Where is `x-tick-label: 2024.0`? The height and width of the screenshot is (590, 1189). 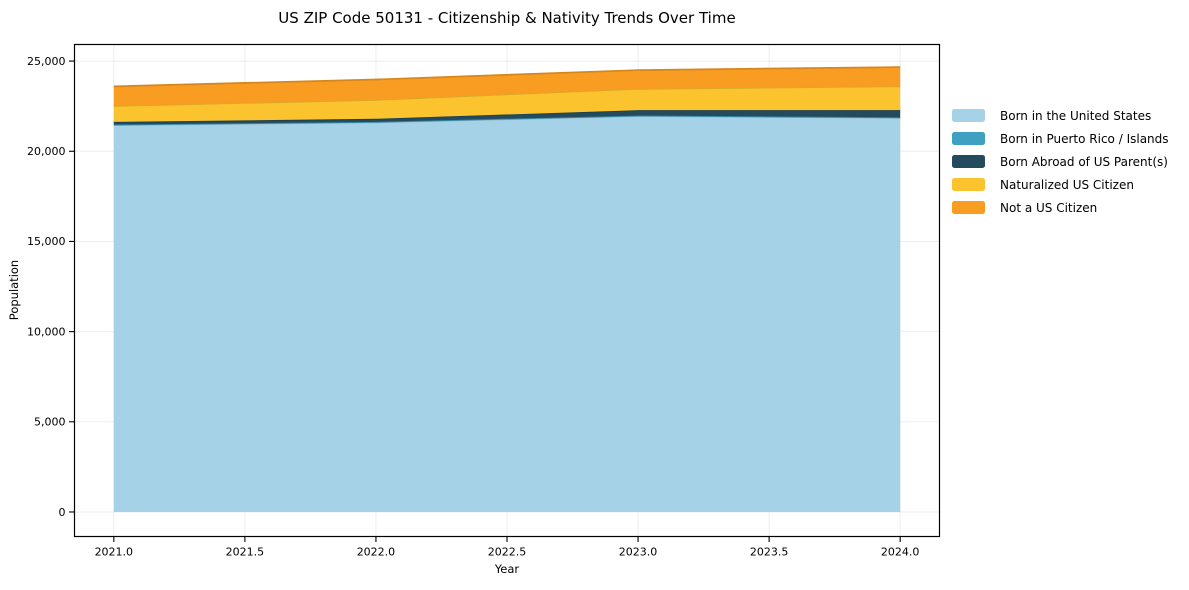
x-tick-label: 2024.0 is located at coordinates (900, 552).